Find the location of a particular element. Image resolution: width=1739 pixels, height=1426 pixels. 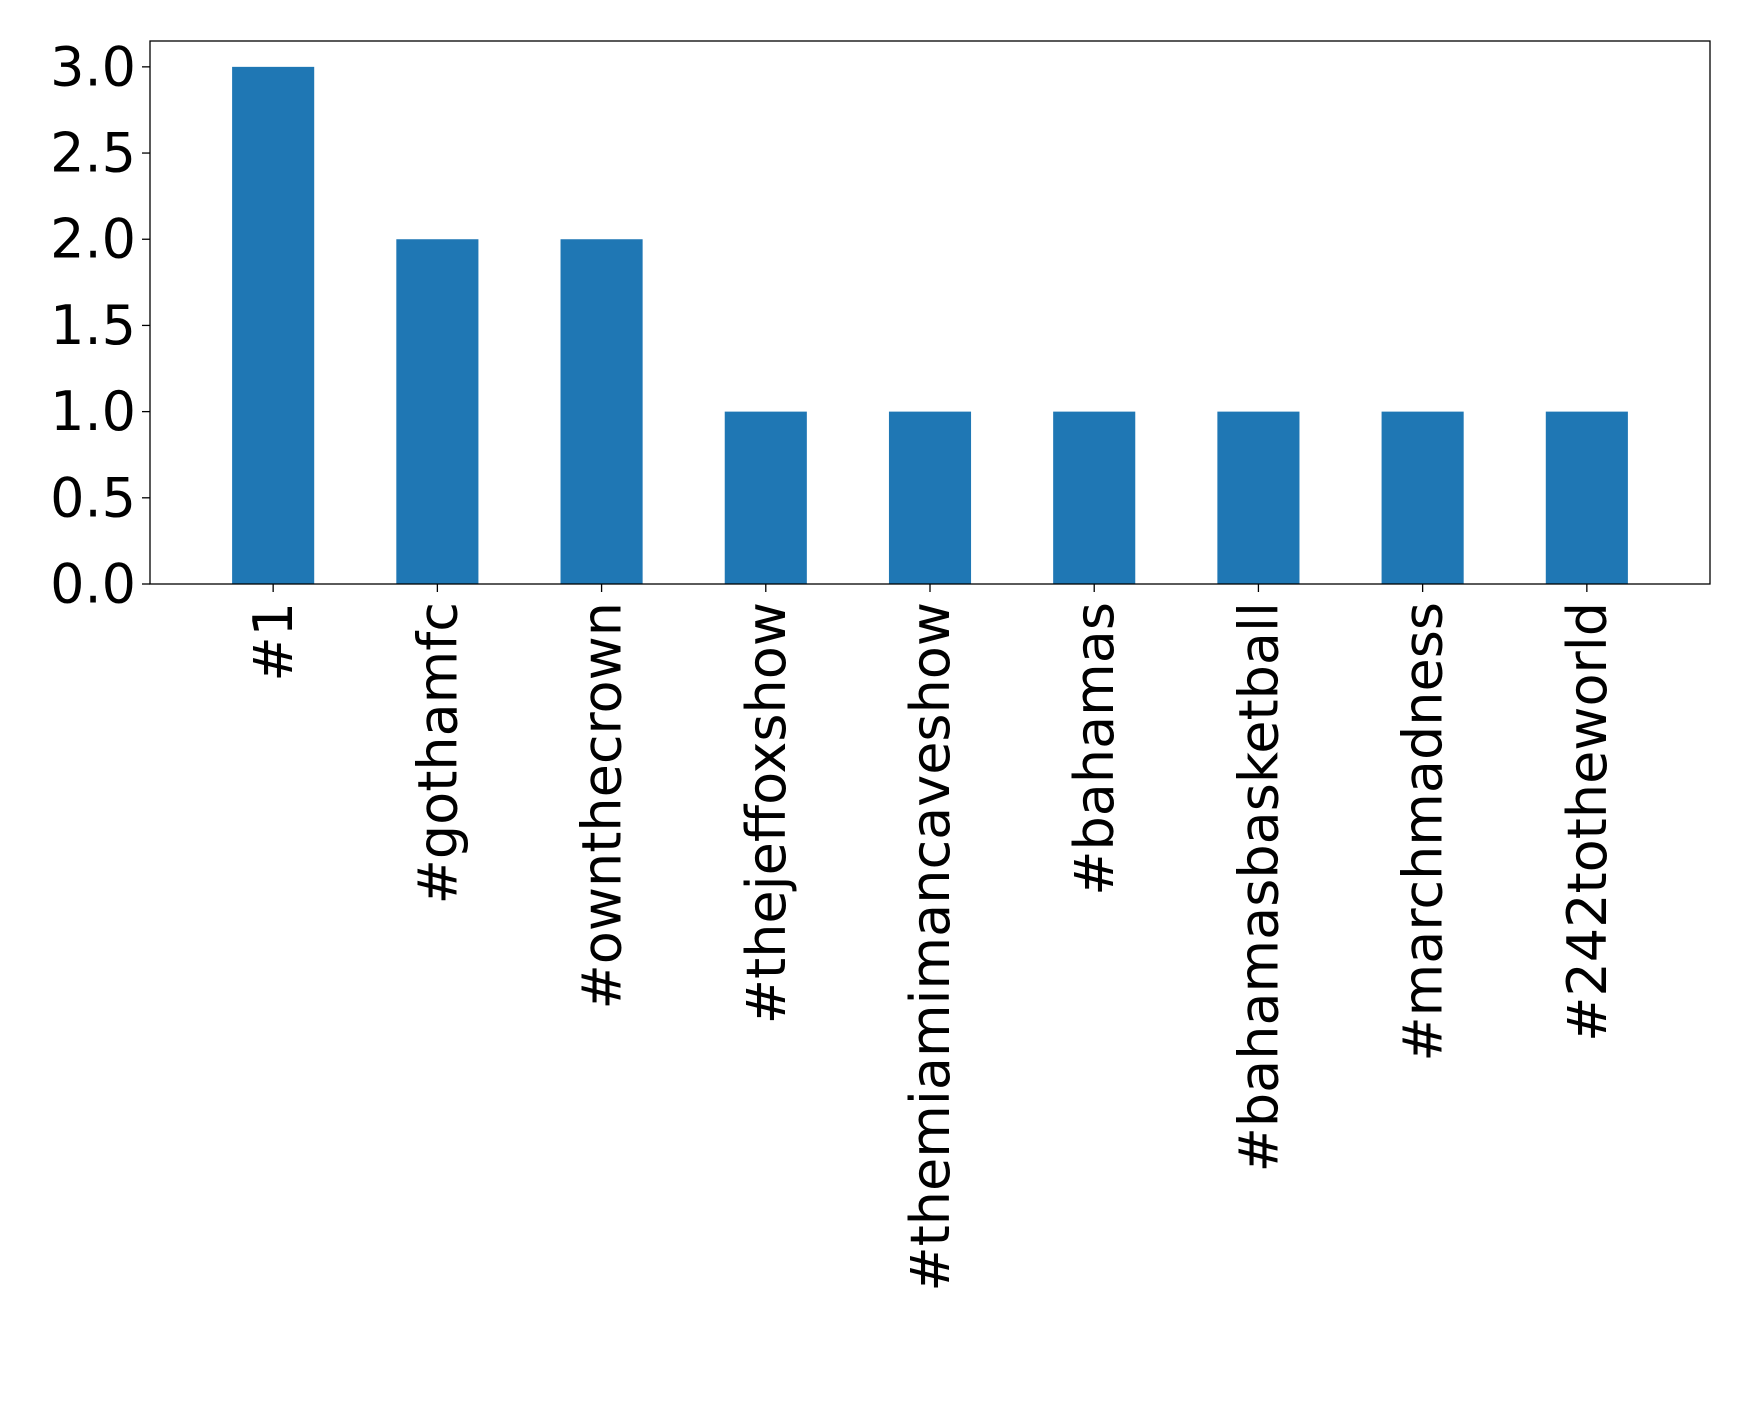

y-tick-label-6: 3.0 is located at coordinates (93, 66).